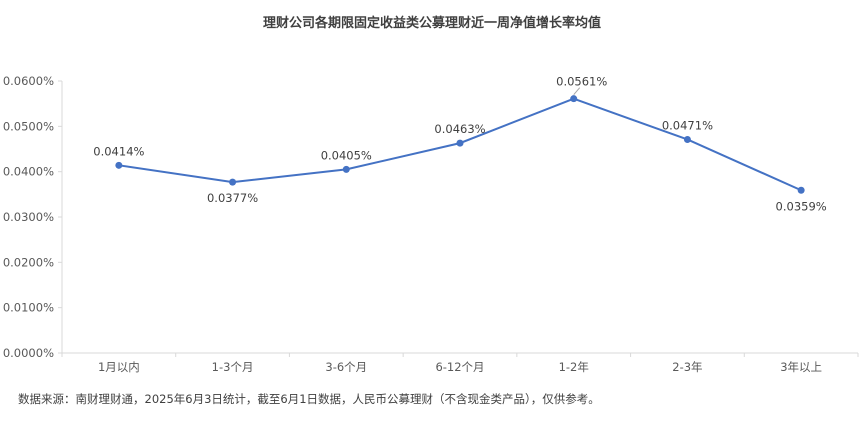  I want to click on data-label-leader, so click(577, 91).